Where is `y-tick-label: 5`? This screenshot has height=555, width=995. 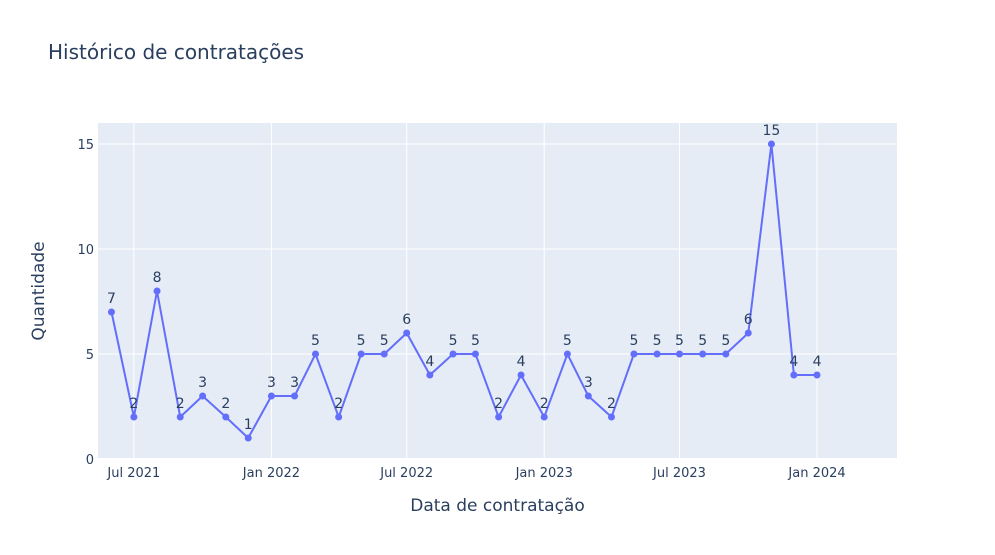
y-tick-label: 5 is located at coordinates (90, 355).